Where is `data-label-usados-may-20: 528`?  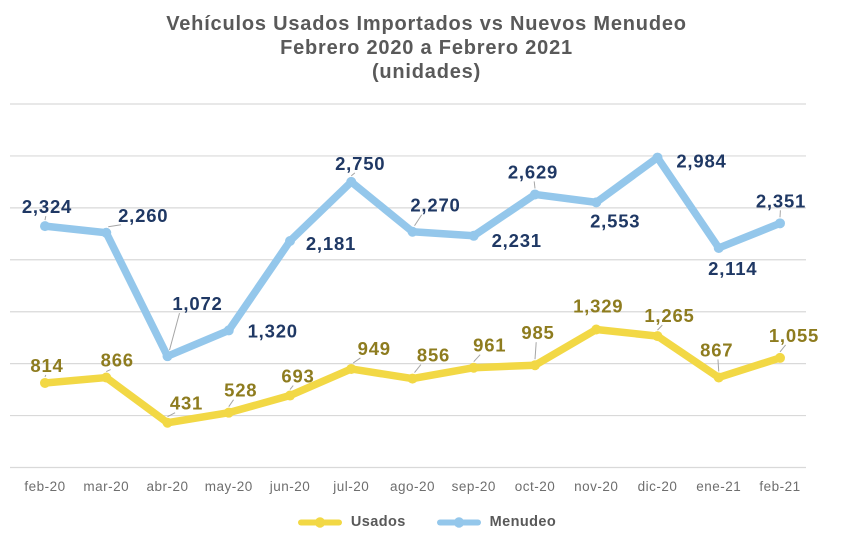 data-label-usados-may-20: 528 is located at coordinates (240, 390).